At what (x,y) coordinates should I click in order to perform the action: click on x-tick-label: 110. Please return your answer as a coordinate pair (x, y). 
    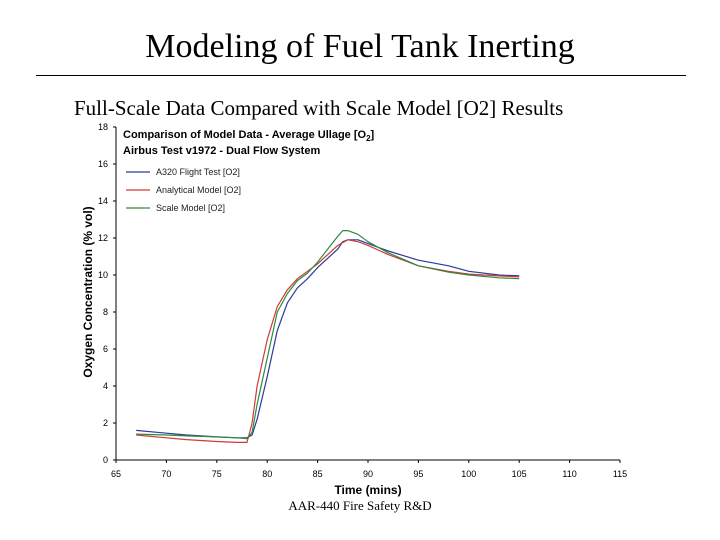
    Looking at the image, I should click on (569, 474).